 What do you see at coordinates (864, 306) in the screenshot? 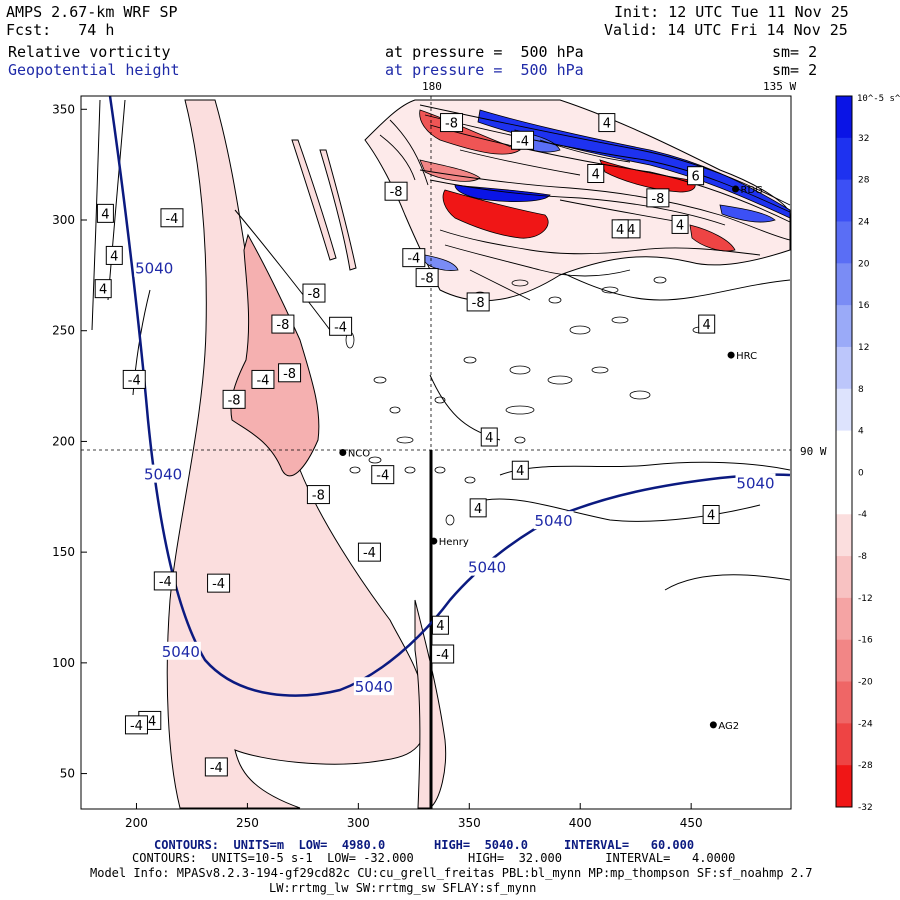
I see `colorbar-tick-label: 16` at bounding box center [864, 306].